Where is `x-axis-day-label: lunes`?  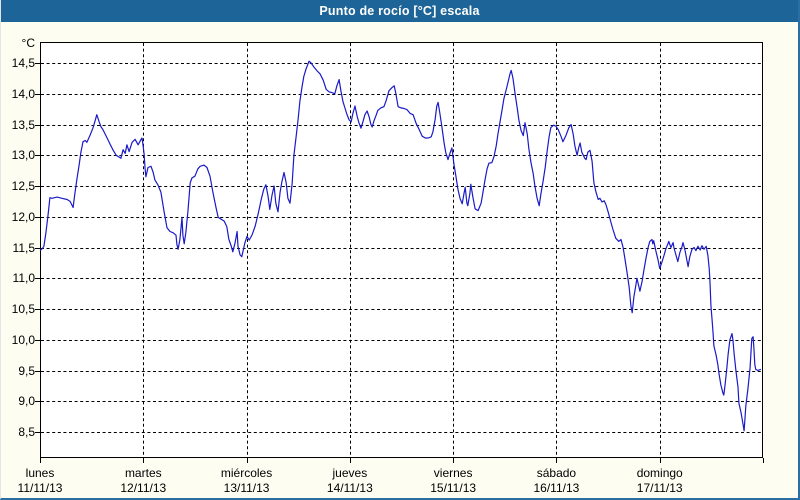 x-axis-day-label: lunes is located at coordinates (40, 473).